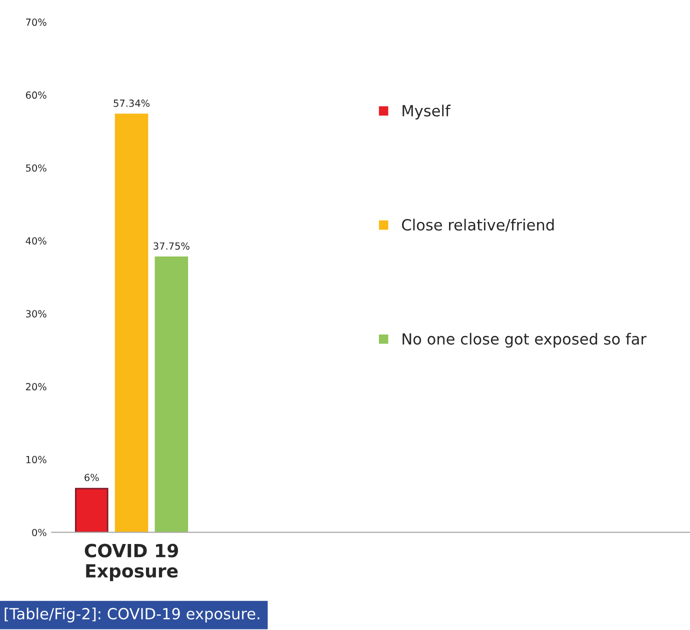  What do you see at coordinates (36, 22) in the screenshot?
I see `y-tick-label: 70%` at bounding box center [36, 22].